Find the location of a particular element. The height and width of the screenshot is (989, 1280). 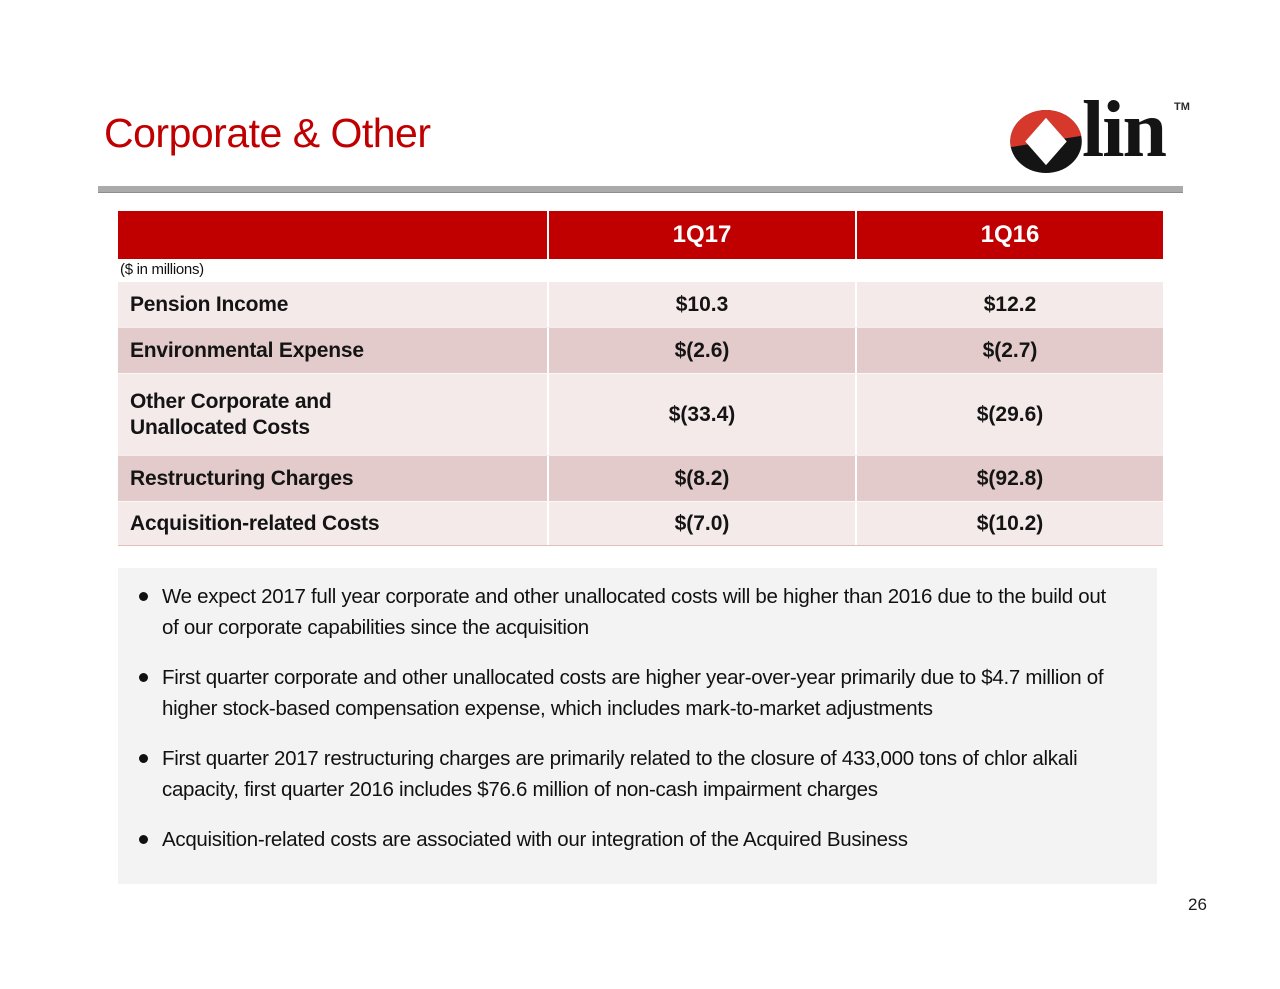

cell-1q16: $12.2 is located at coordinates (1009, 304).